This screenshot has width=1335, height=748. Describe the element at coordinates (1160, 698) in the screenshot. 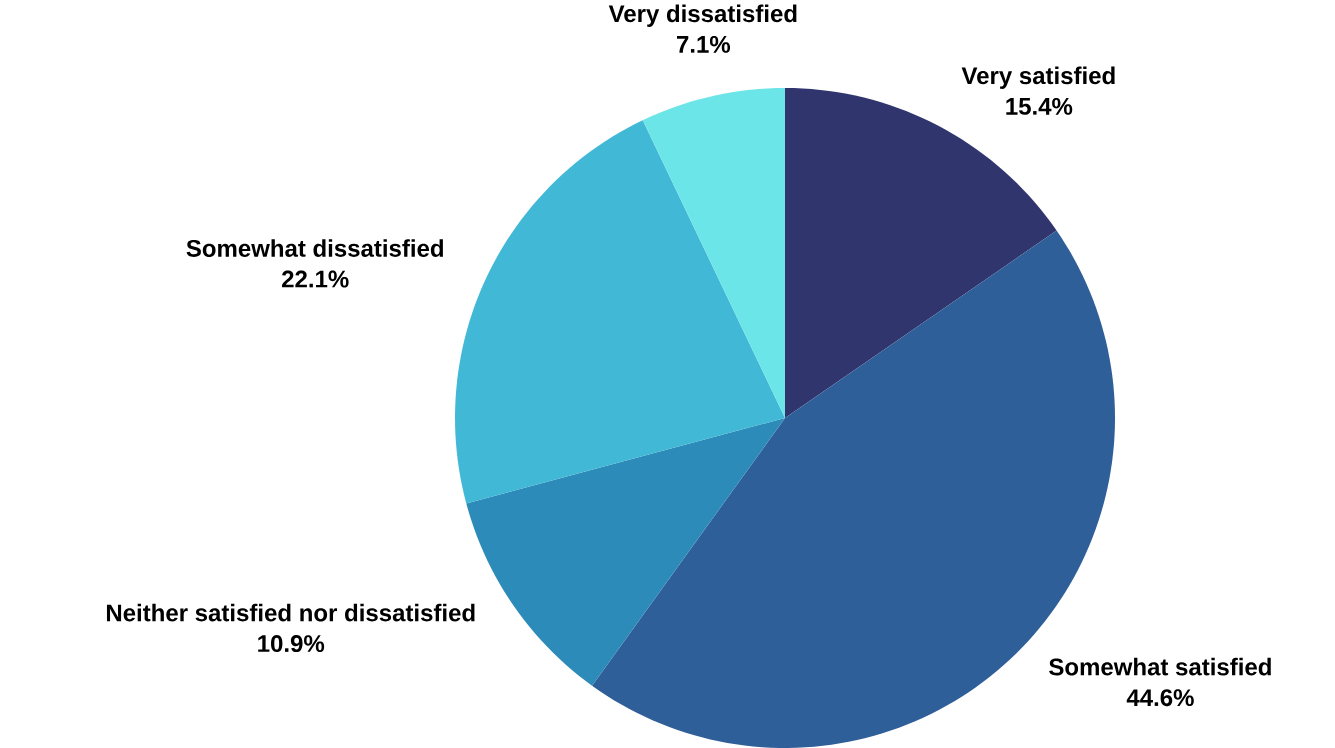

I see `data-label: 44.6%` at that location.